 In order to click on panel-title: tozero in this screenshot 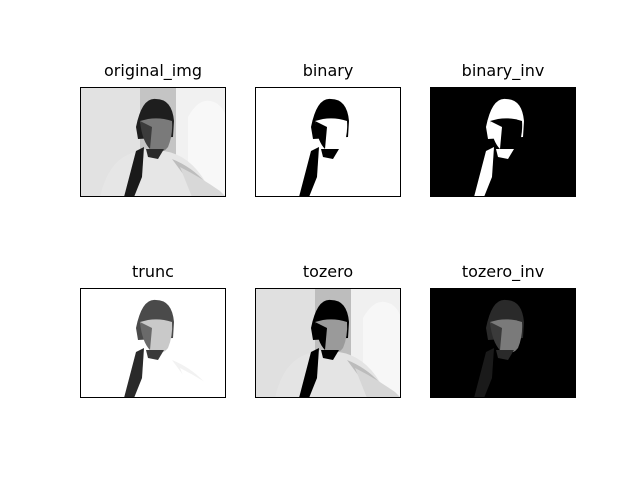, I will do `click(328, 271)`.